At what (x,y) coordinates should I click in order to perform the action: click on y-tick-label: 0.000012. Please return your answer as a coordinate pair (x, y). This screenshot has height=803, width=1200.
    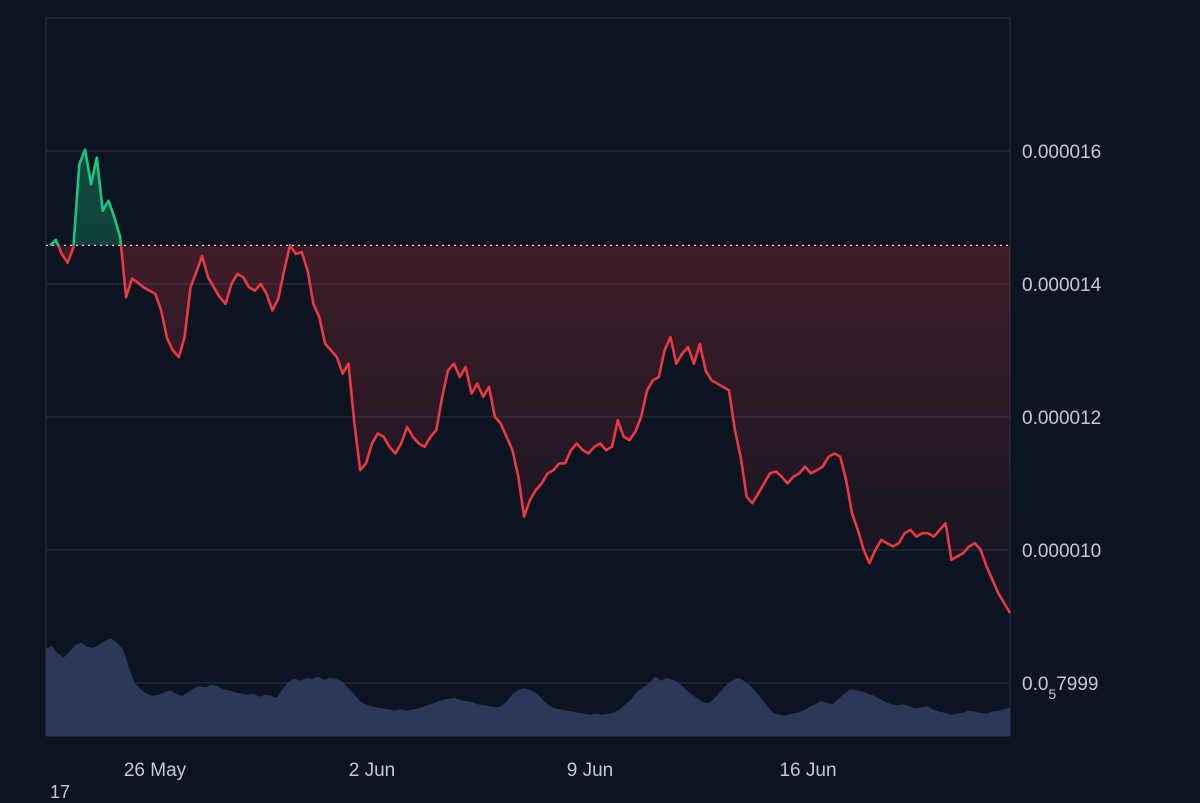
    Looking at the image, I should click on (1061, 418).